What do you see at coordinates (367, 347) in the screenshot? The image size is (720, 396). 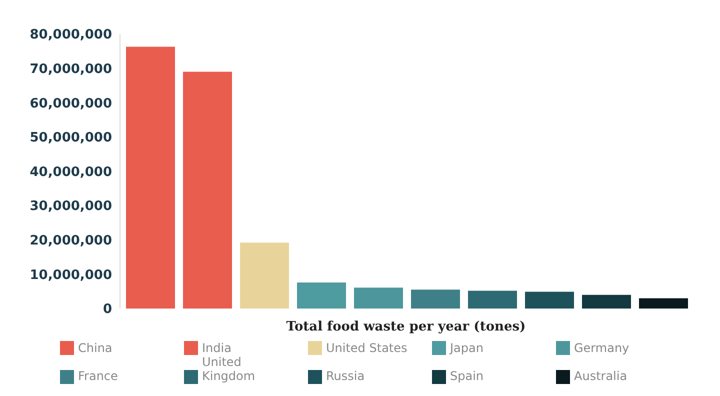 I see `legend-label: United States` at bounding box center [367, 347].